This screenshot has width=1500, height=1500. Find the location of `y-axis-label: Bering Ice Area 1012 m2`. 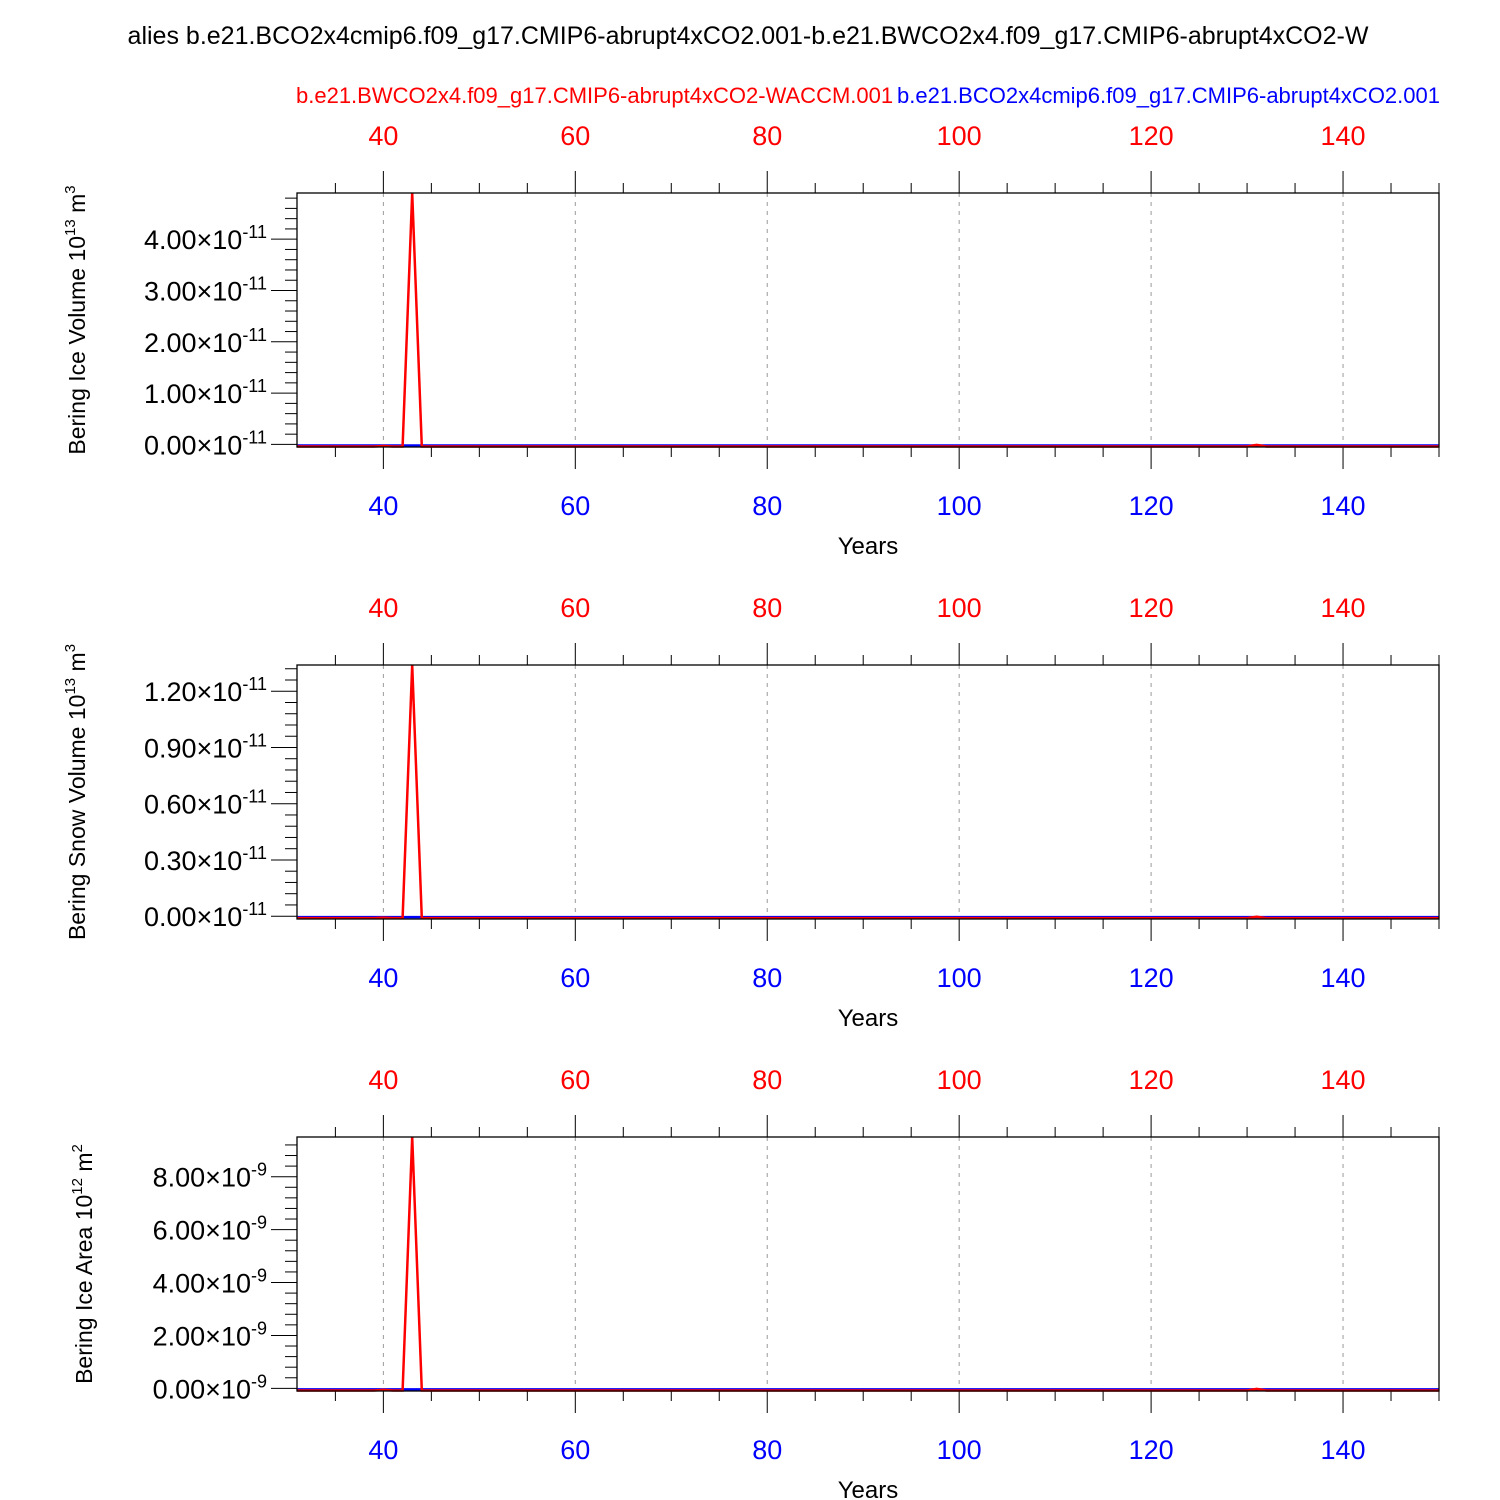

y-axis-label: Bering Ice Area 1012 m2 is located at coordinates (83, 1264).